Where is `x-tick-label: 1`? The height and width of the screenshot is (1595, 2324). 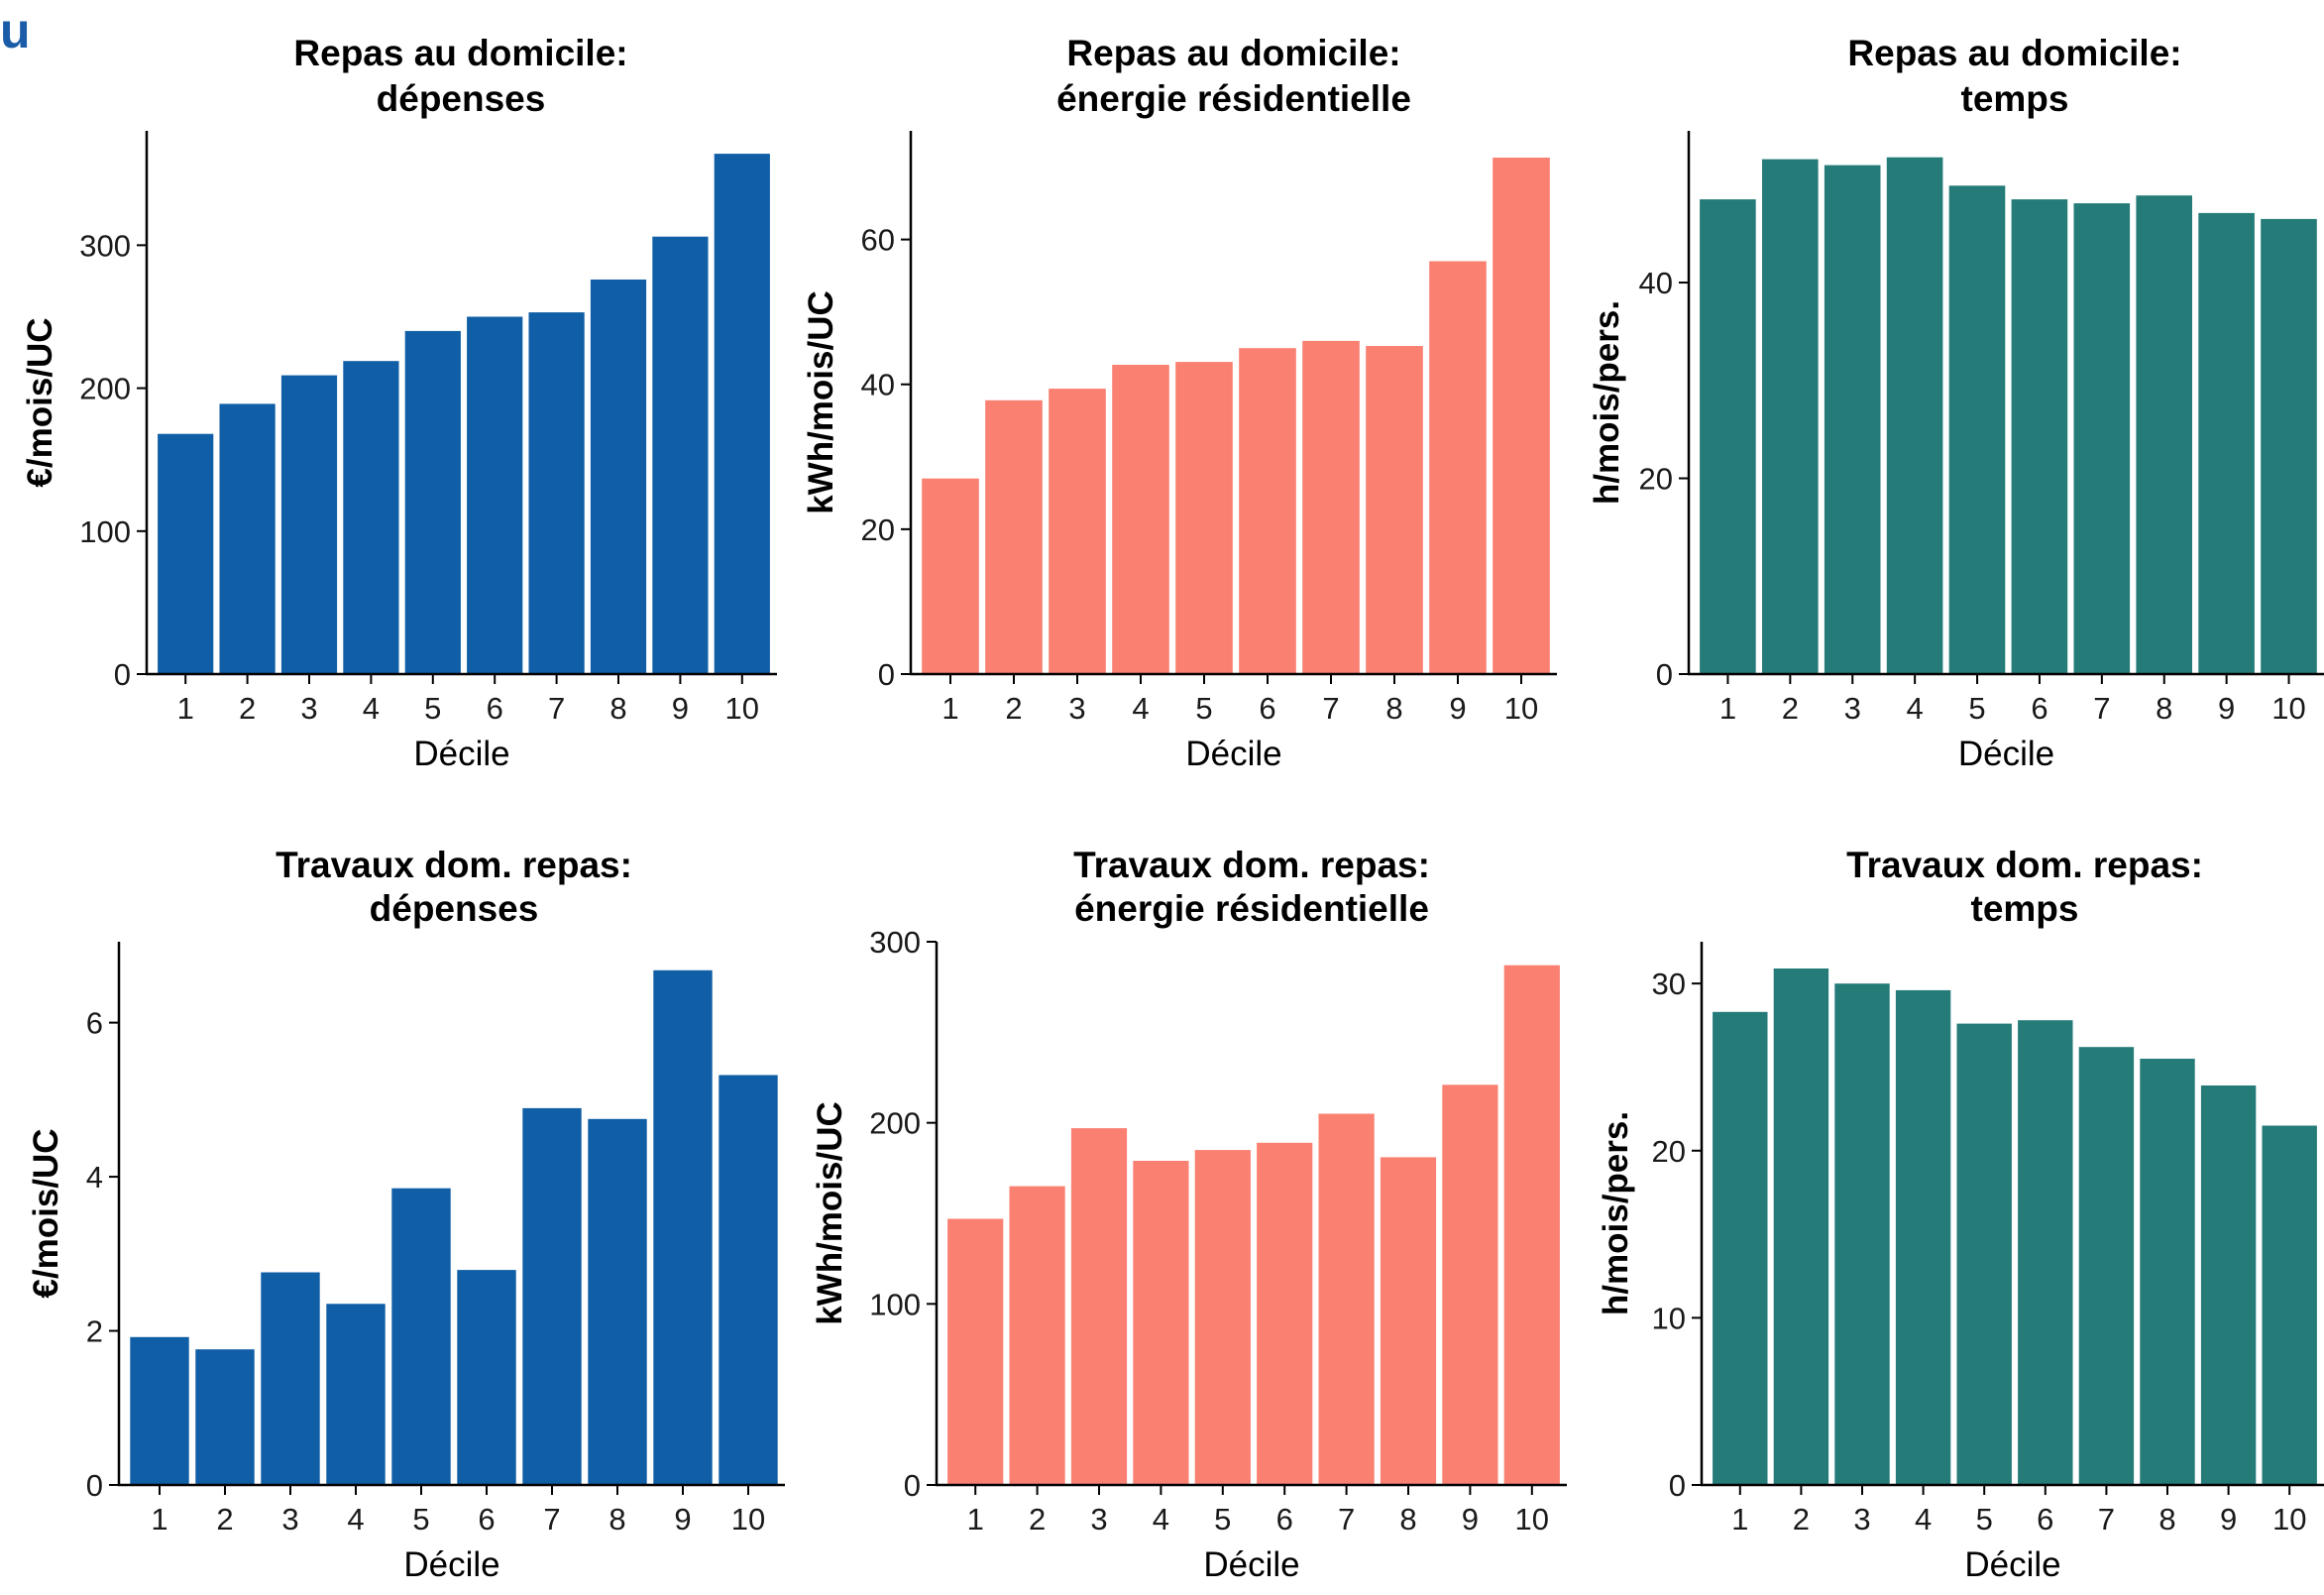 x-tick-label: 1 is located at coordinates (975, 1519).